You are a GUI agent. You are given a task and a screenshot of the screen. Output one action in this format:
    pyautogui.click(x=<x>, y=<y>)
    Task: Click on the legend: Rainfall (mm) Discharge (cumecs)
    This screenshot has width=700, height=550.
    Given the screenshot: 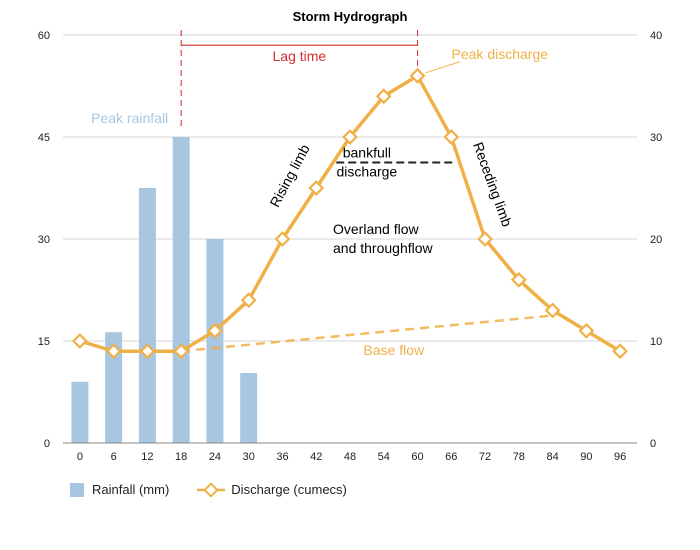 What is the action you would take?
    pyautogui.click(x=222, y=489)
    